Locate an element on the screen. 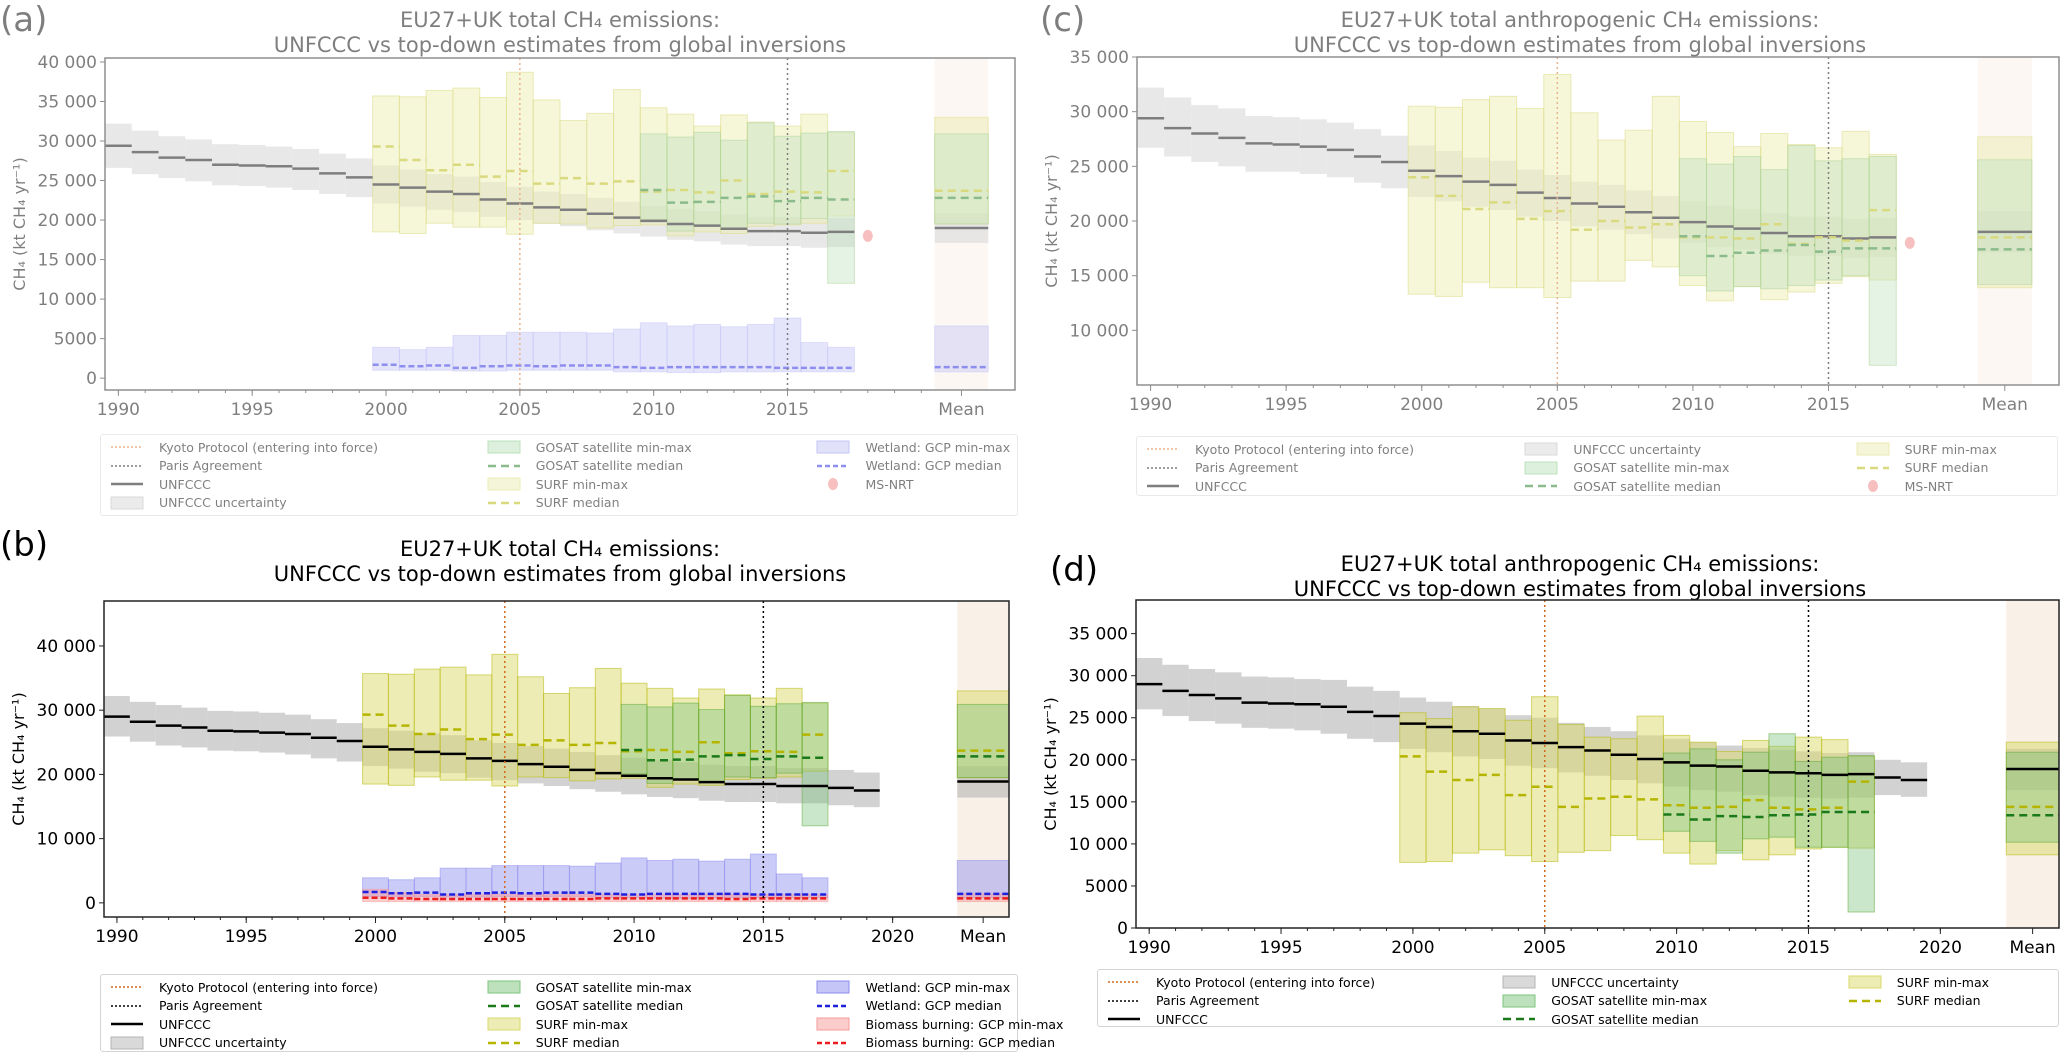 The image size is (2067, 1056). legend-label: Paris Agreement is located at coordinates (1208, 1000).